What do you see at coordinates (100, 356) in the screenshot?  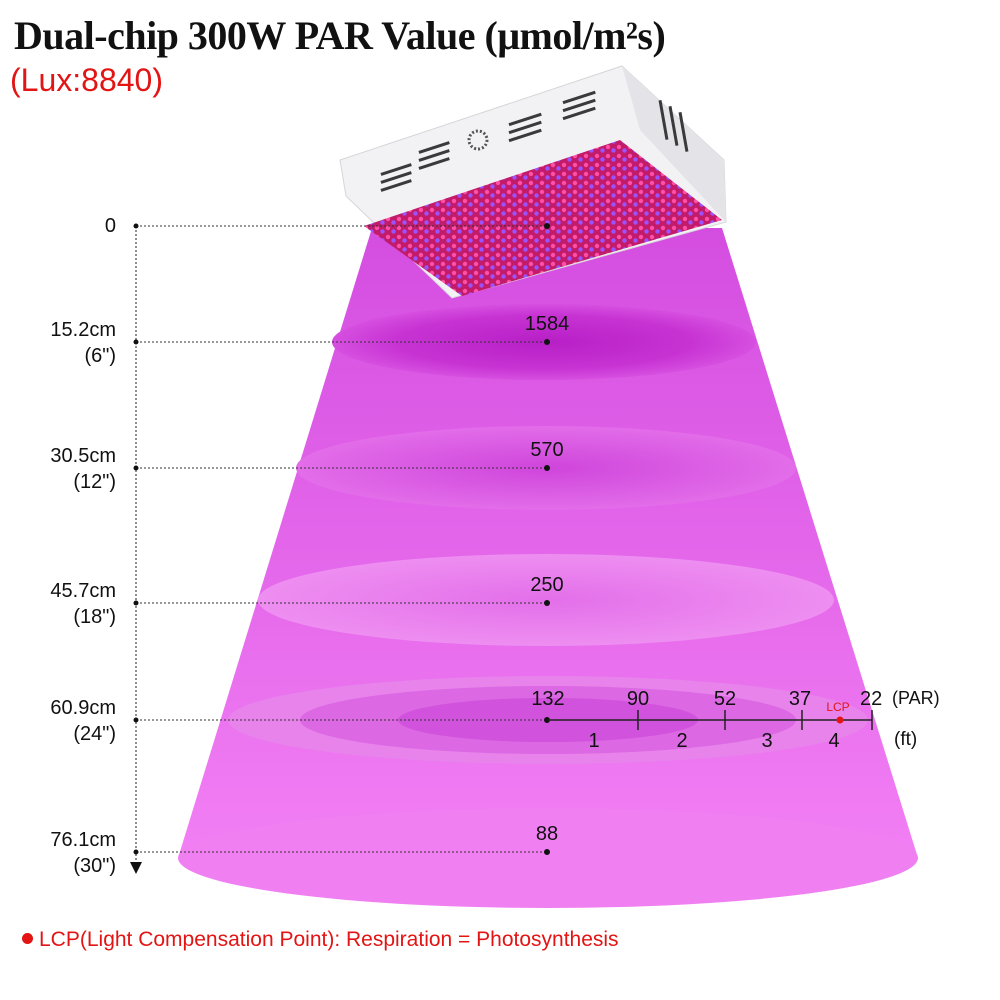 I see `height-inch-label: (6")` at bounding box center [100, 356].